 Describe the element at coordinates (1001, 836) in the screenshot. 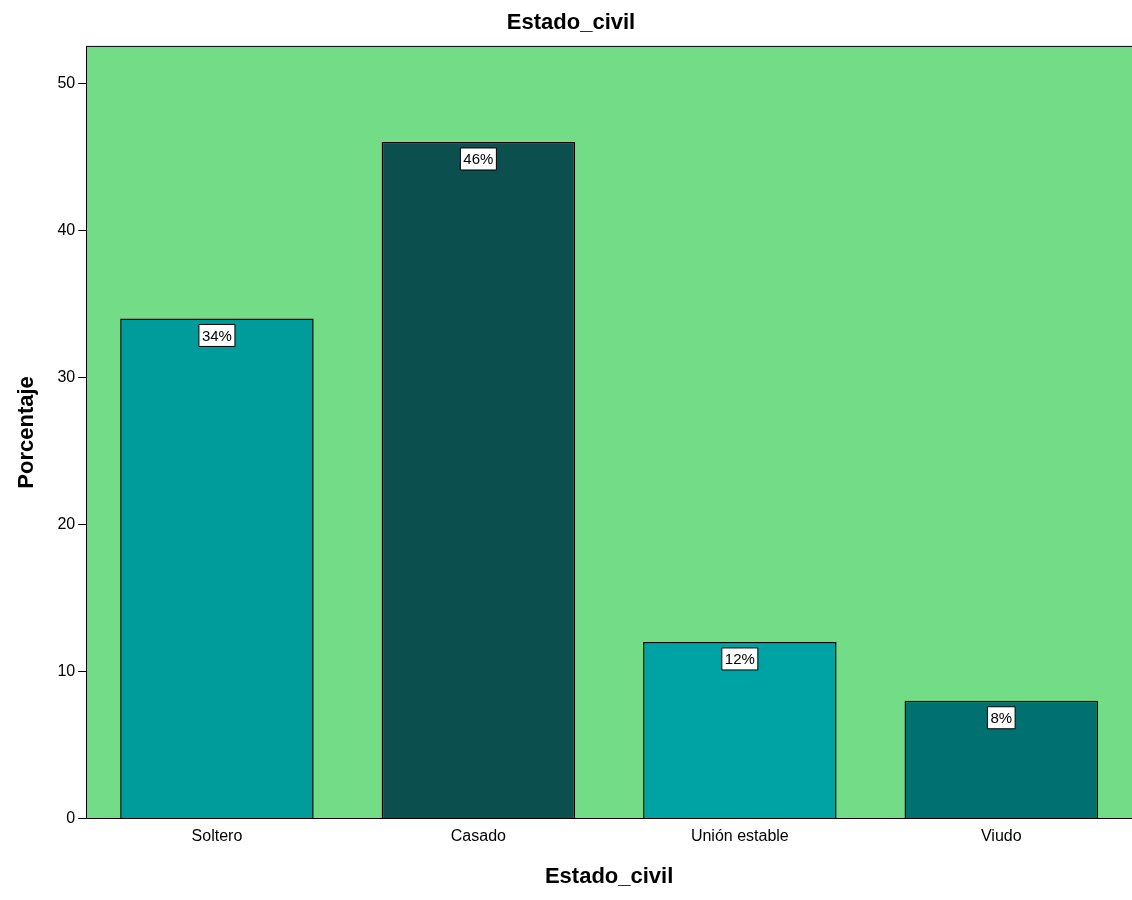

I see `x-tick-label: Viudo` at that location.